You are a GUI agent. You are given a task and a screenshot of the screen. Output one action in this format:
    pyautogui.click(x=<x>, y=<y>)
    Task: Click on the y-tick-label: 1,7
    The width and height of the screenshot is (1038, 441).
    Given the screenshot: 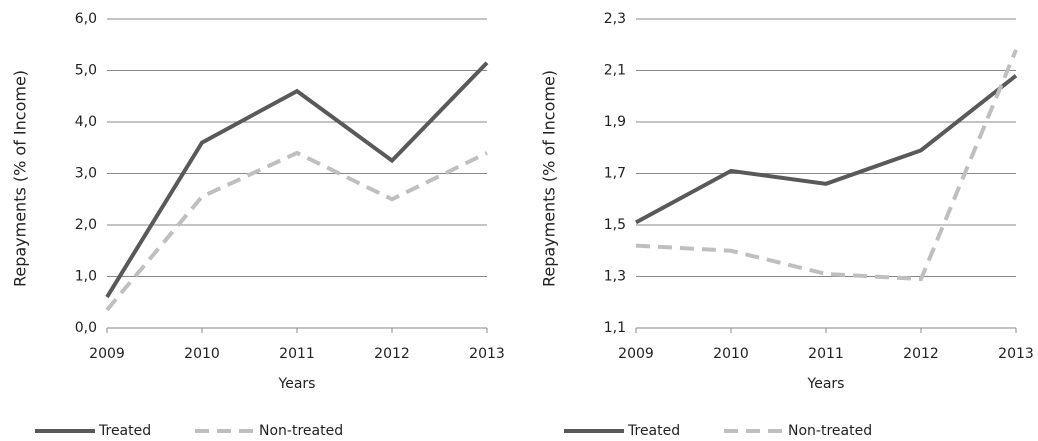 What is the action you would take?
    pyautogui.click(x=615, y=174)
    